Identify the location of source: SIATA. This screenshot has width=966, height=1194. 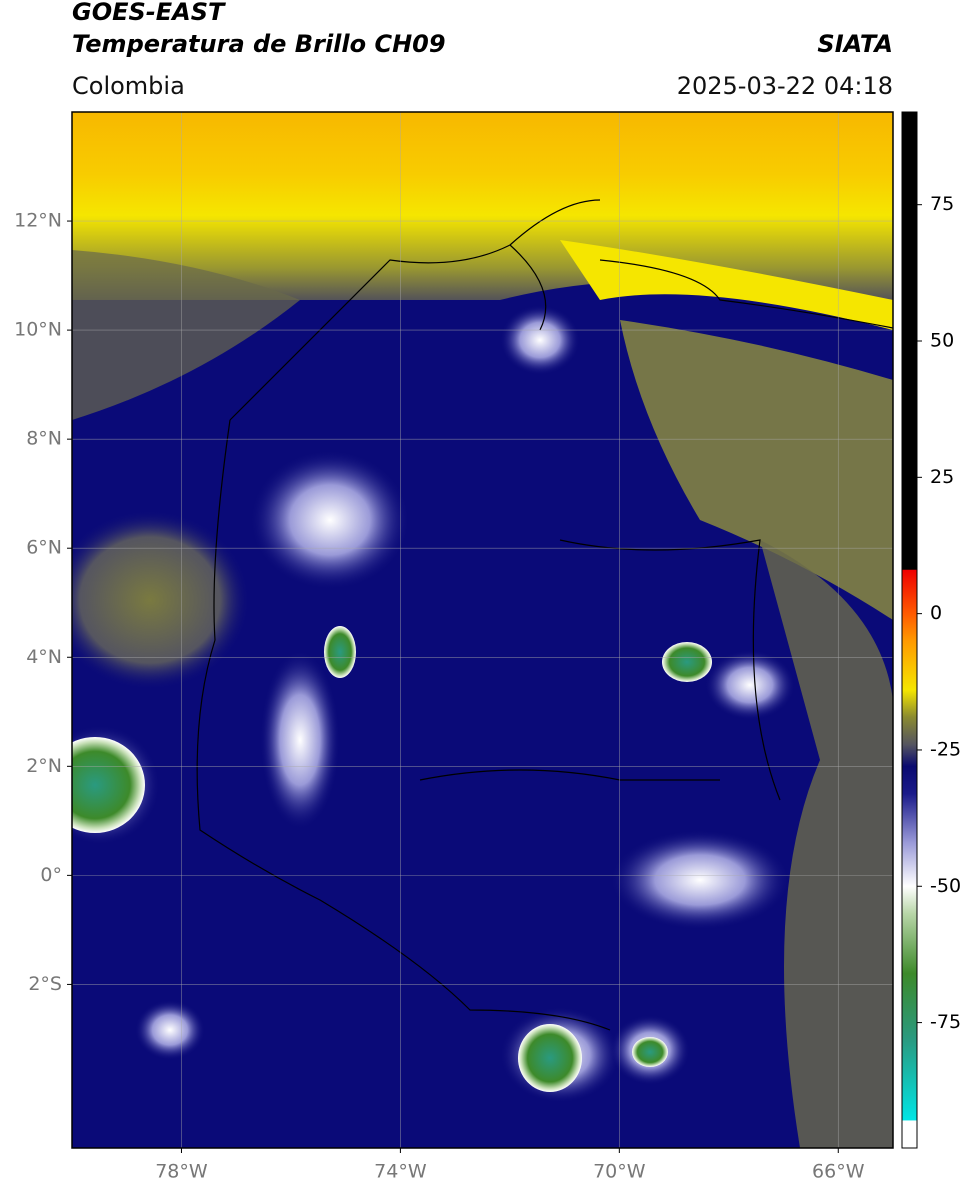
(855, 44).